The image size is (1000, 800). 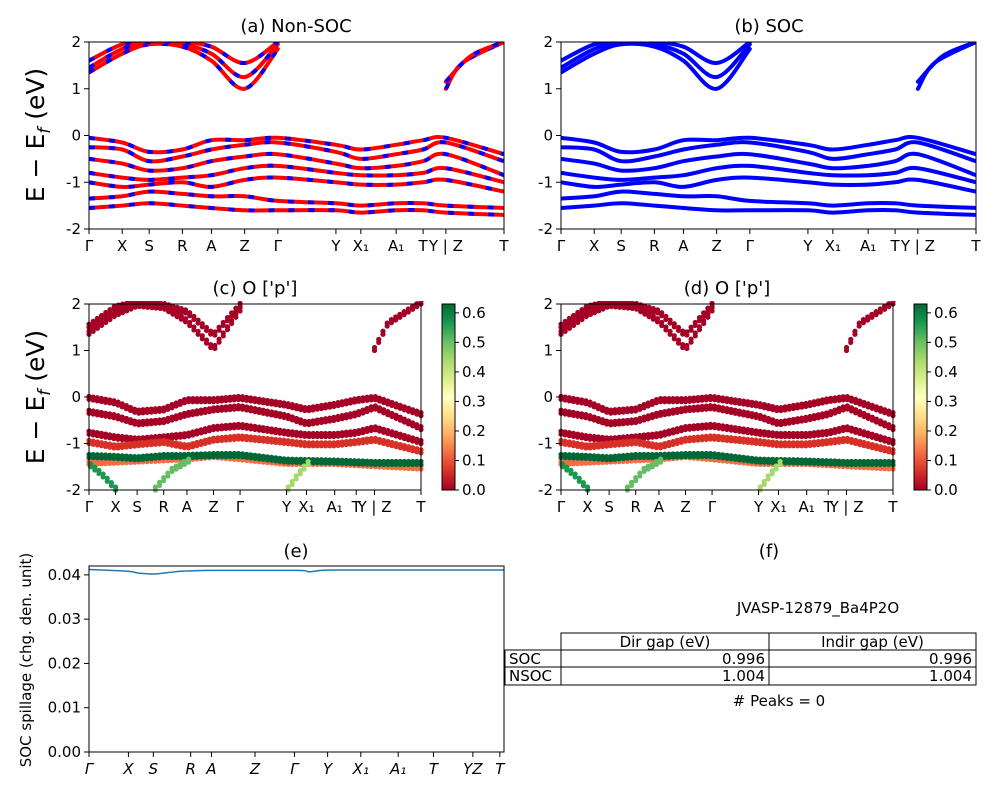 I want to click on panel-c-colorbar: 0.0 0.1 0.2 0.3 0.4 0.5 0.6, so click(x=463, y=401).